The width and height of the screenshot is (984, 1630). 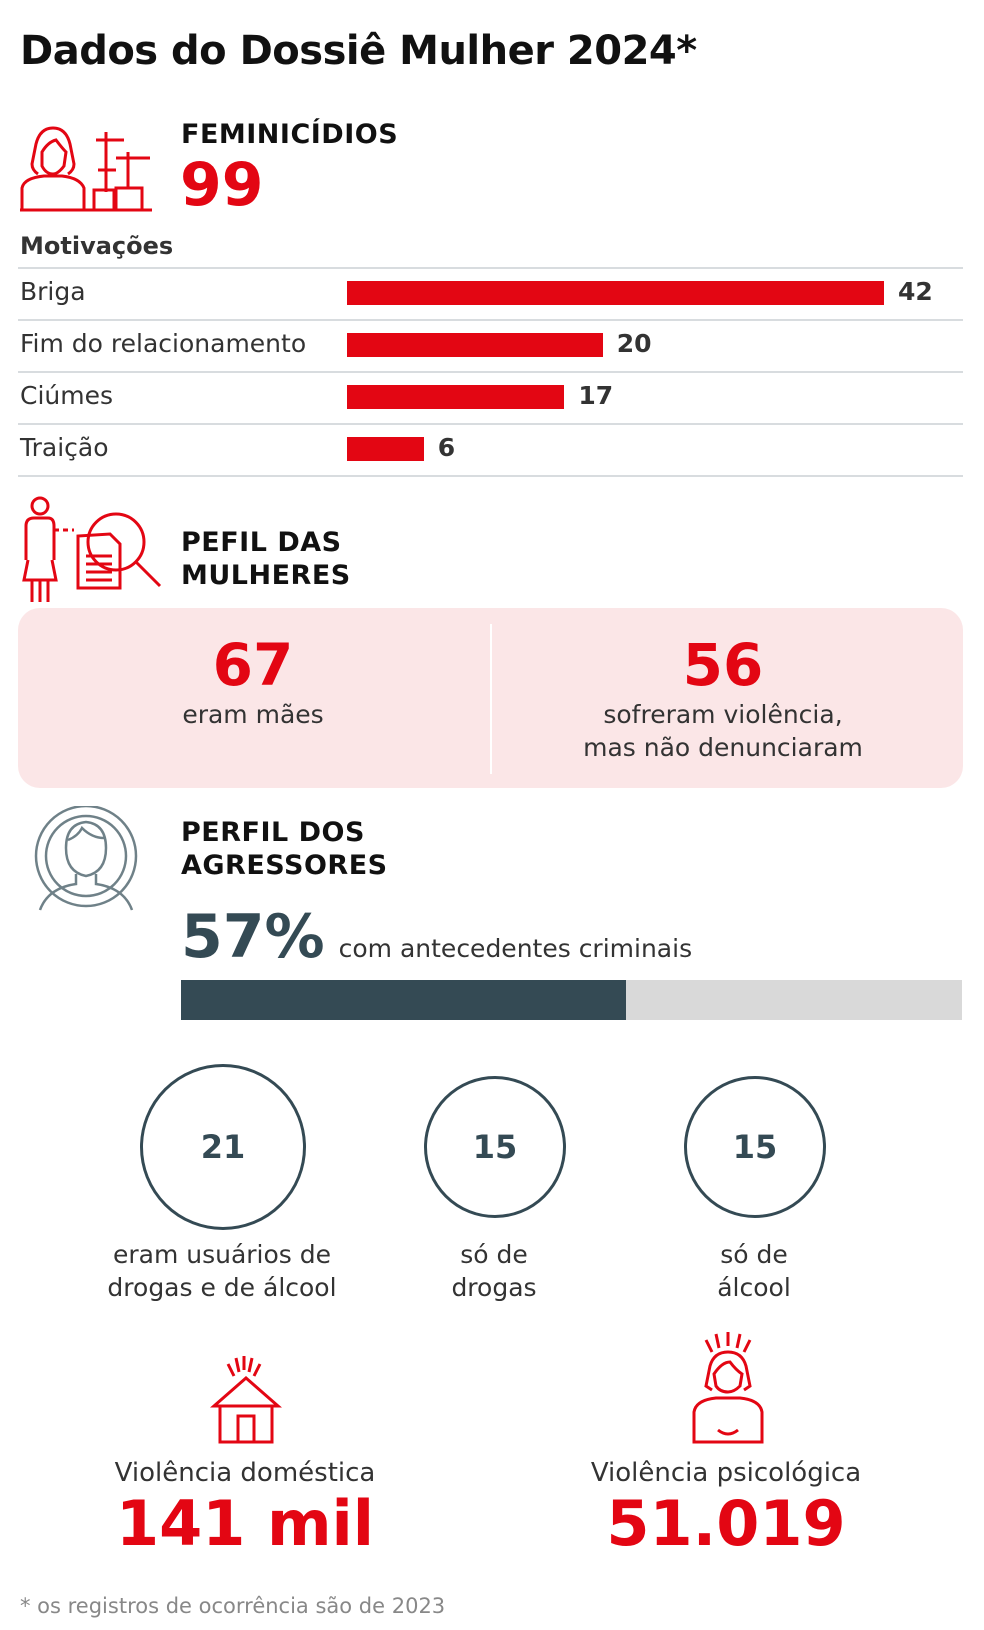 I want to click on circle-label: só de álcool, so click(x=754, y=1271).